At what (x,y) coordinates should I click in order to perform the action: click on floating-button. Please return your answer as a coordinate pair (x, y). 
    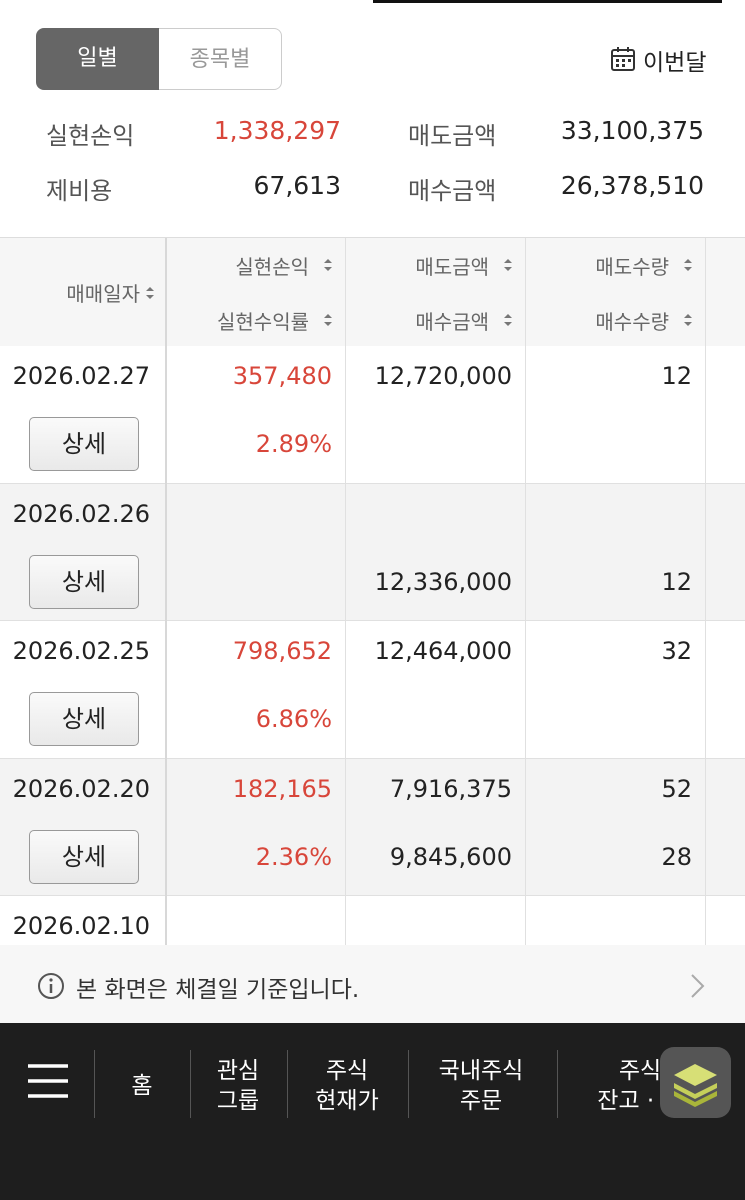
    Looking at the image, I should click on (695, 1082).